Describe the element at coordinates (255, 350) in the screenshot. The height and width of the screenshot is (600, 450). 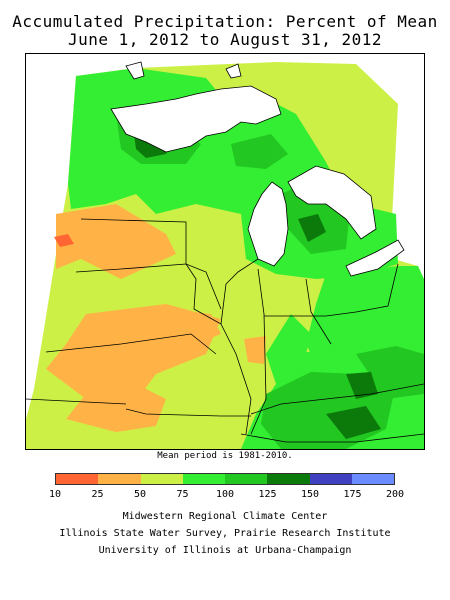
I see `zone-orange-in` at that location.